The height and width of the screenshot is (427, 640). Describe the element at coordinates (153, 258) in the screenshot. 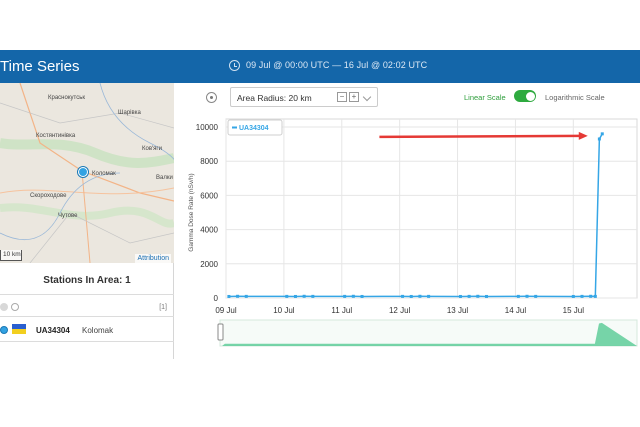

I see `attribution-link: Attribution` at that location.